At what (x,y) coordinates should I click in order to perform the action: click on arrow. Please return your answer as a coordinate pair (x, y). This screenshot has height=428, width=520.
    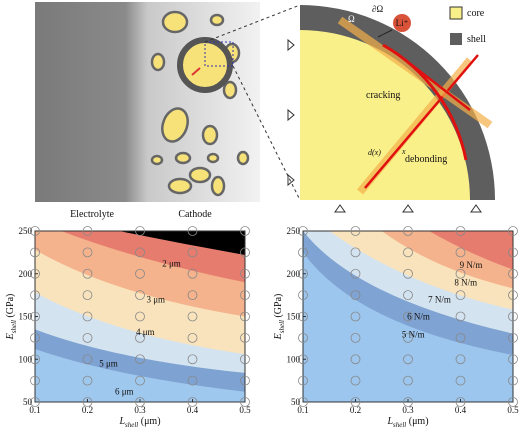
    Looking at the image, I should click on (385, 33).